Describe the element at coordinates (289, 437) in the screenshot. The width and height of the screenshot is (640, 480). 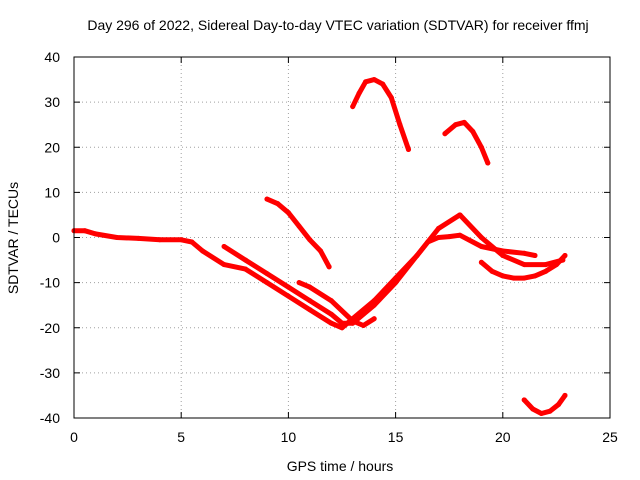
I see `x-tick-label: 10` at that location.